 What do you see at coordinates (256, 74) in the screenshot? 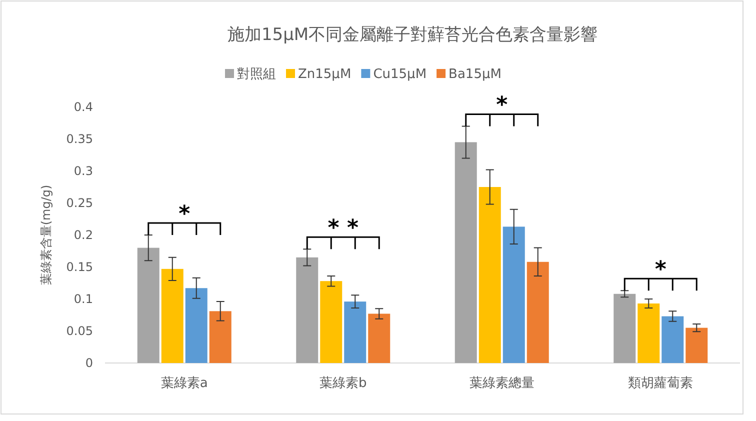
I see `legend-label: 對照組` at bounding box center [256, 74].